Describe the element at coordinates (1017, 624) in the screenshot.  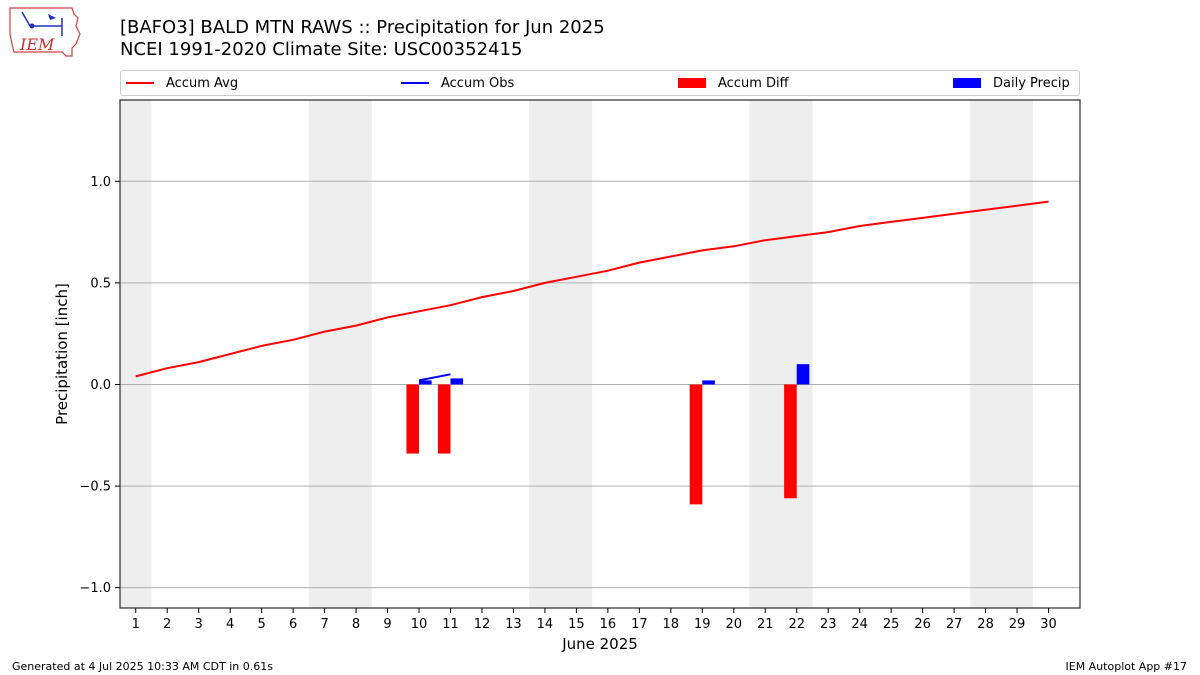
I see `x-tick-label: 29` at that location.